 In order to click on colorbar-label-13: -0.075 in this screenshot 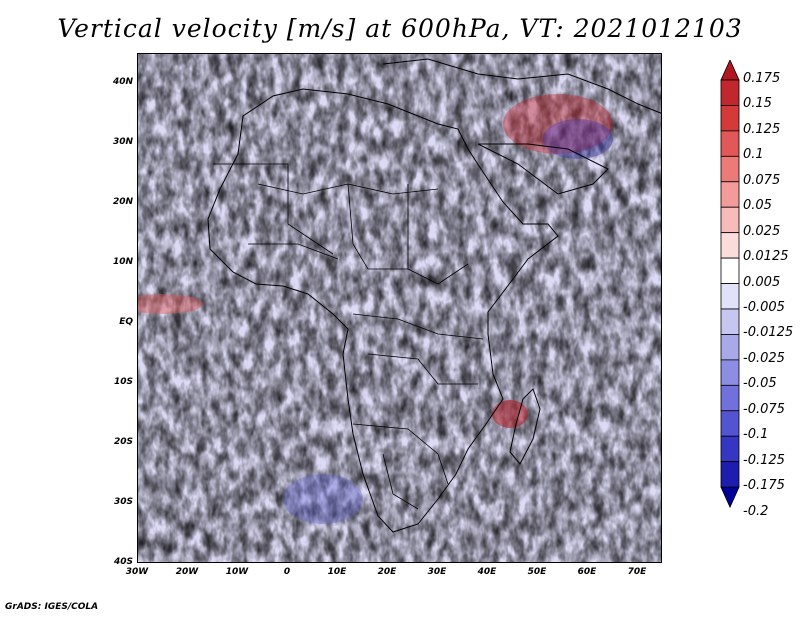, I will do `click(764, 409)`.